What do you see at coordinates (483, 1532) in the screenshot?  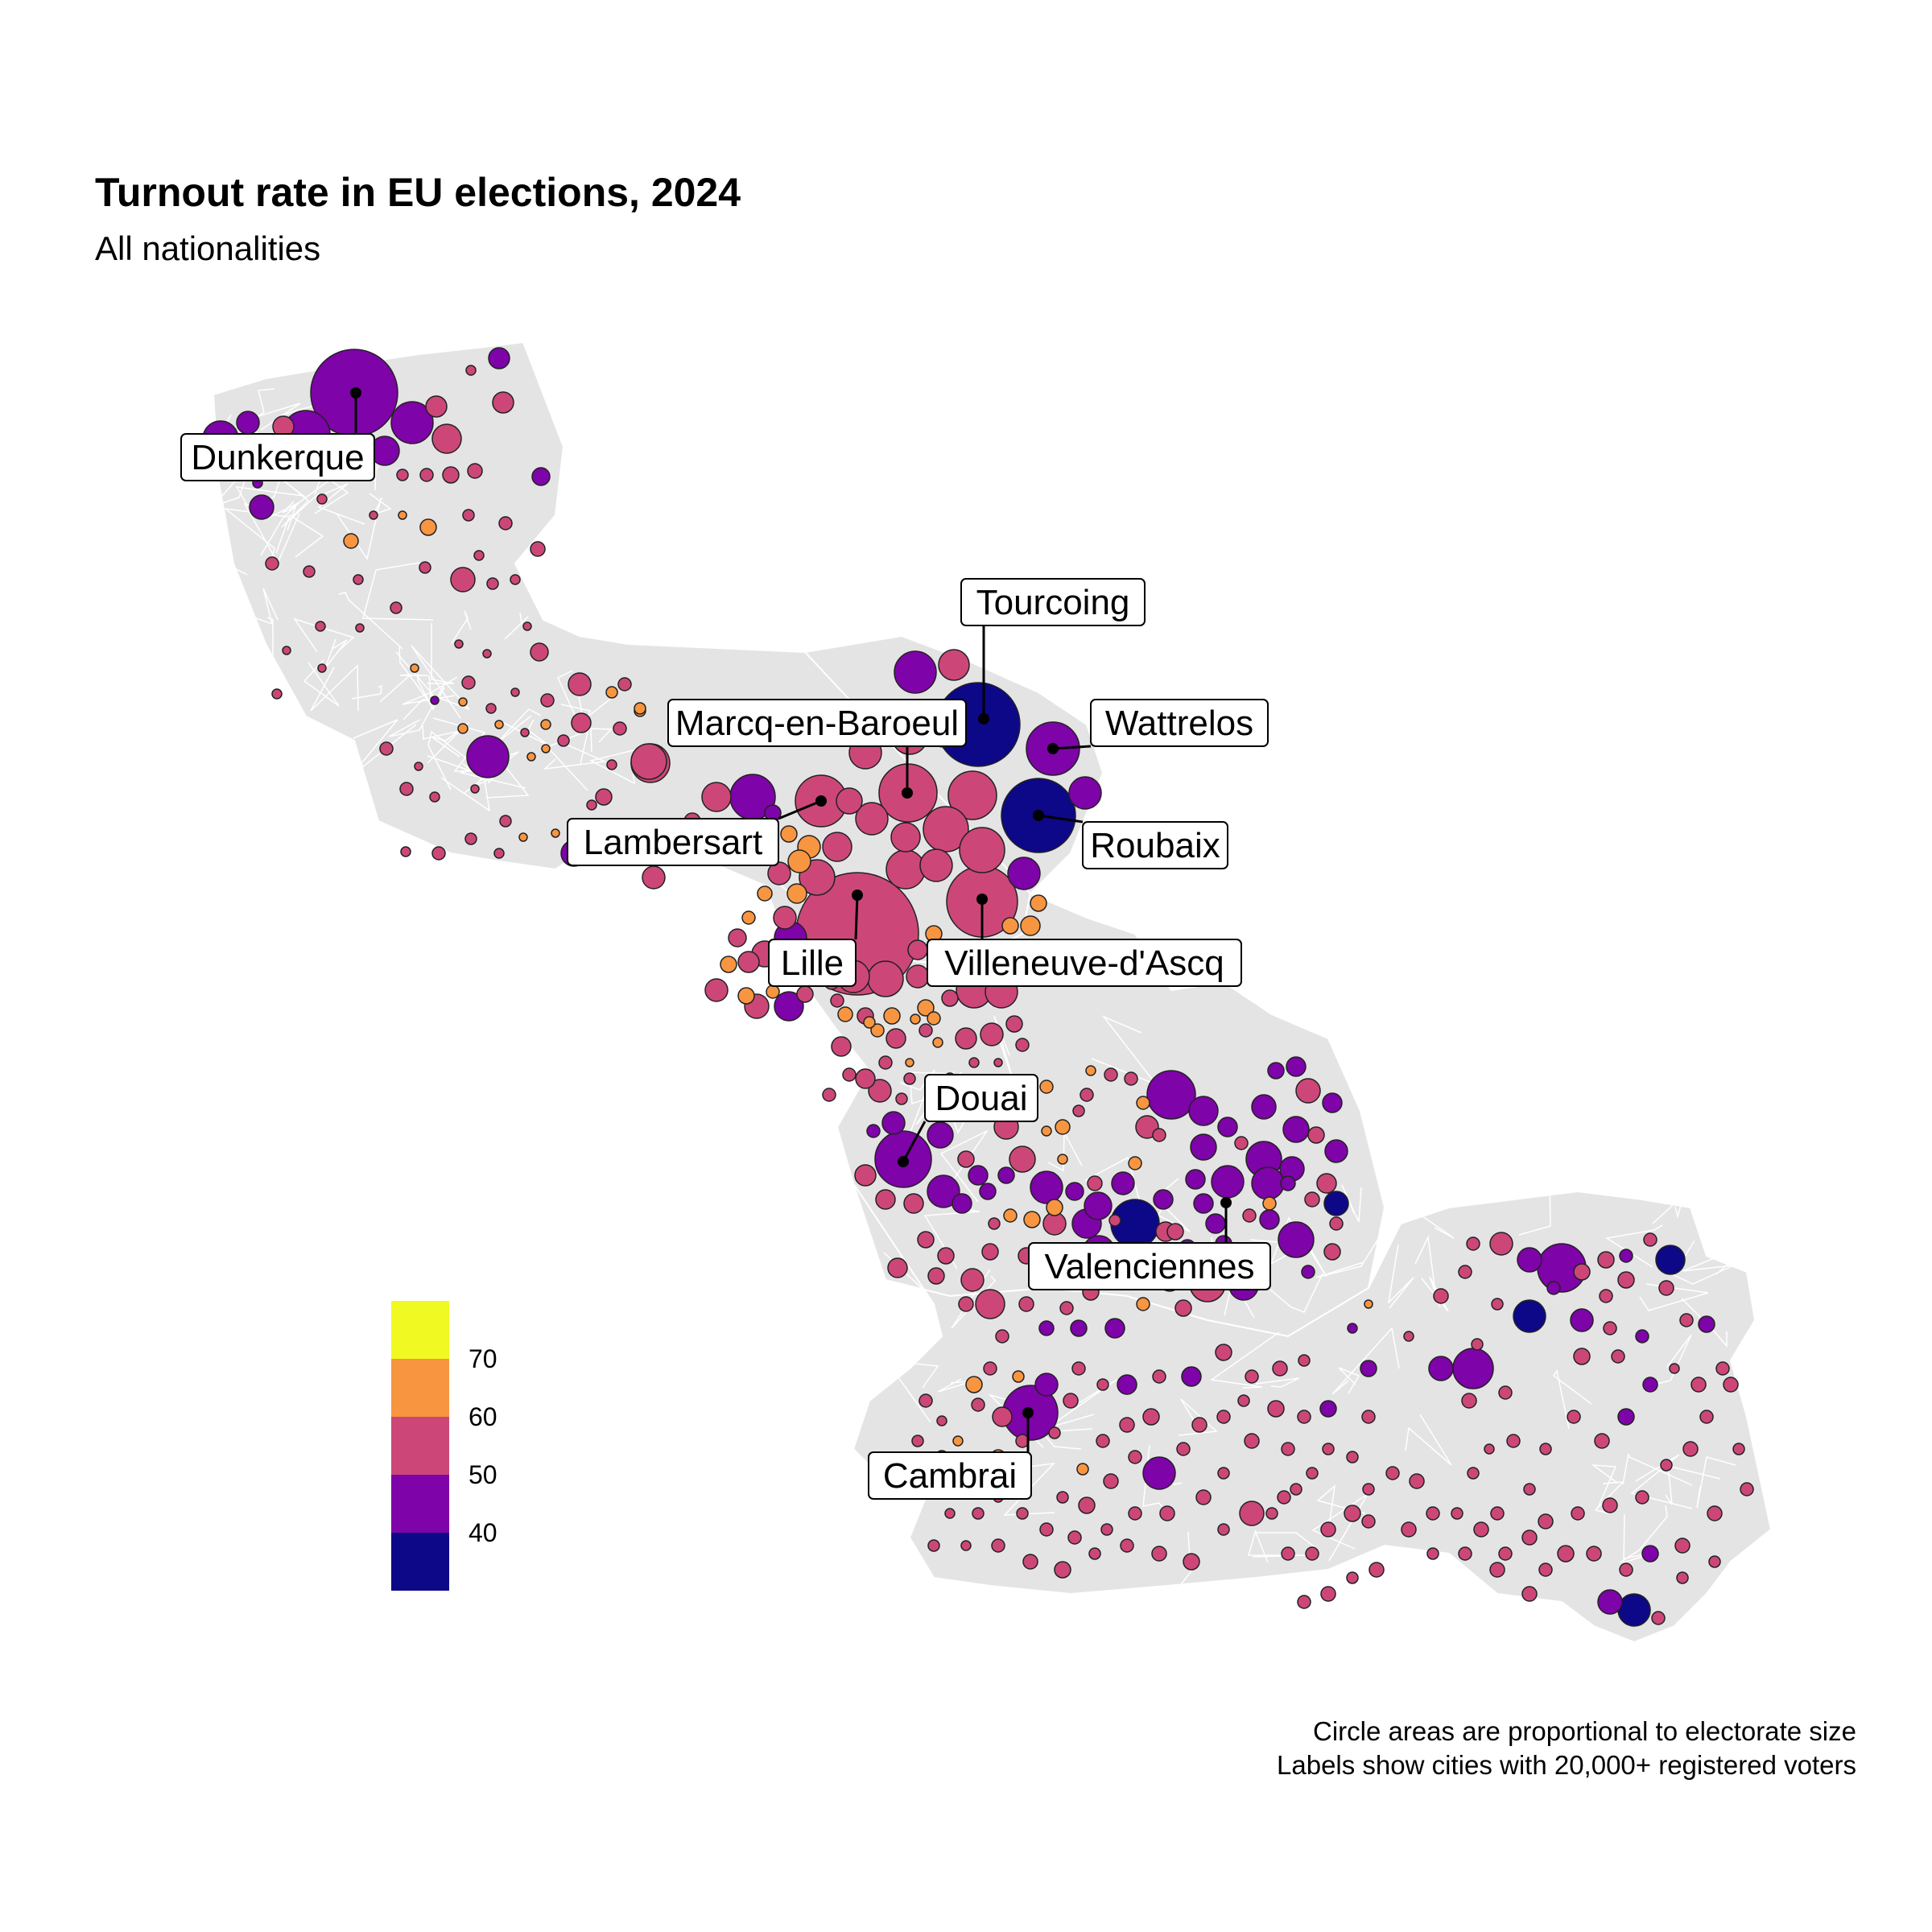 I see `legend-tick-label: 40` at bounding box center [483, 1532].